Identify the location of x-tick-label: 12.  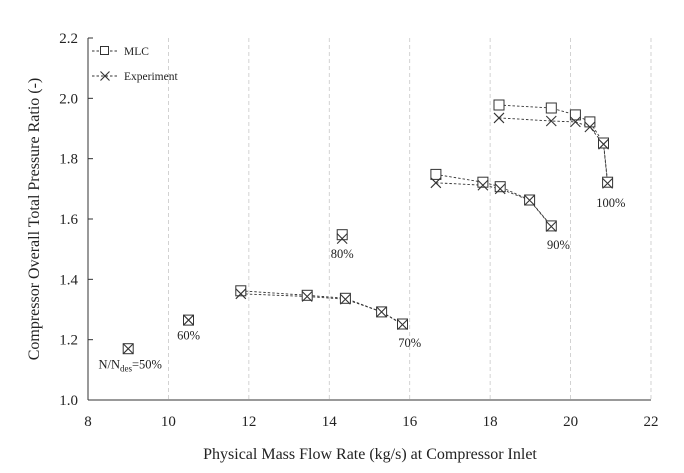
(248, 422).